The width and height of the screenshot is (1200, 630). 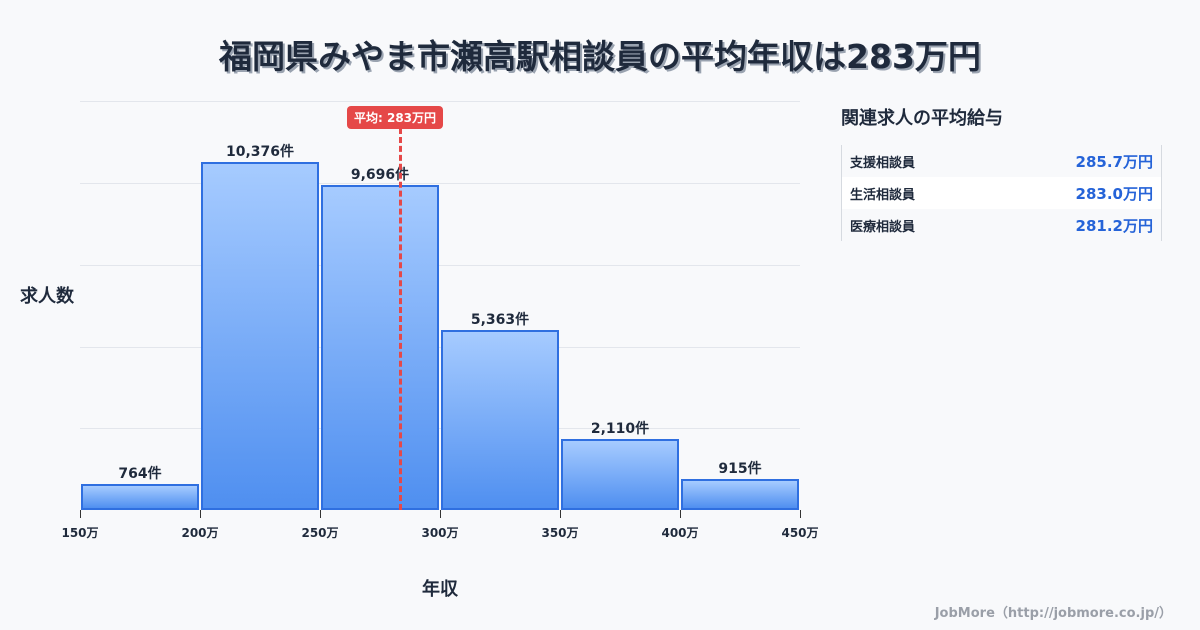 I want to click on related-salary-row: 支援相談員 285.7万円, so click(x=1001, y=161).